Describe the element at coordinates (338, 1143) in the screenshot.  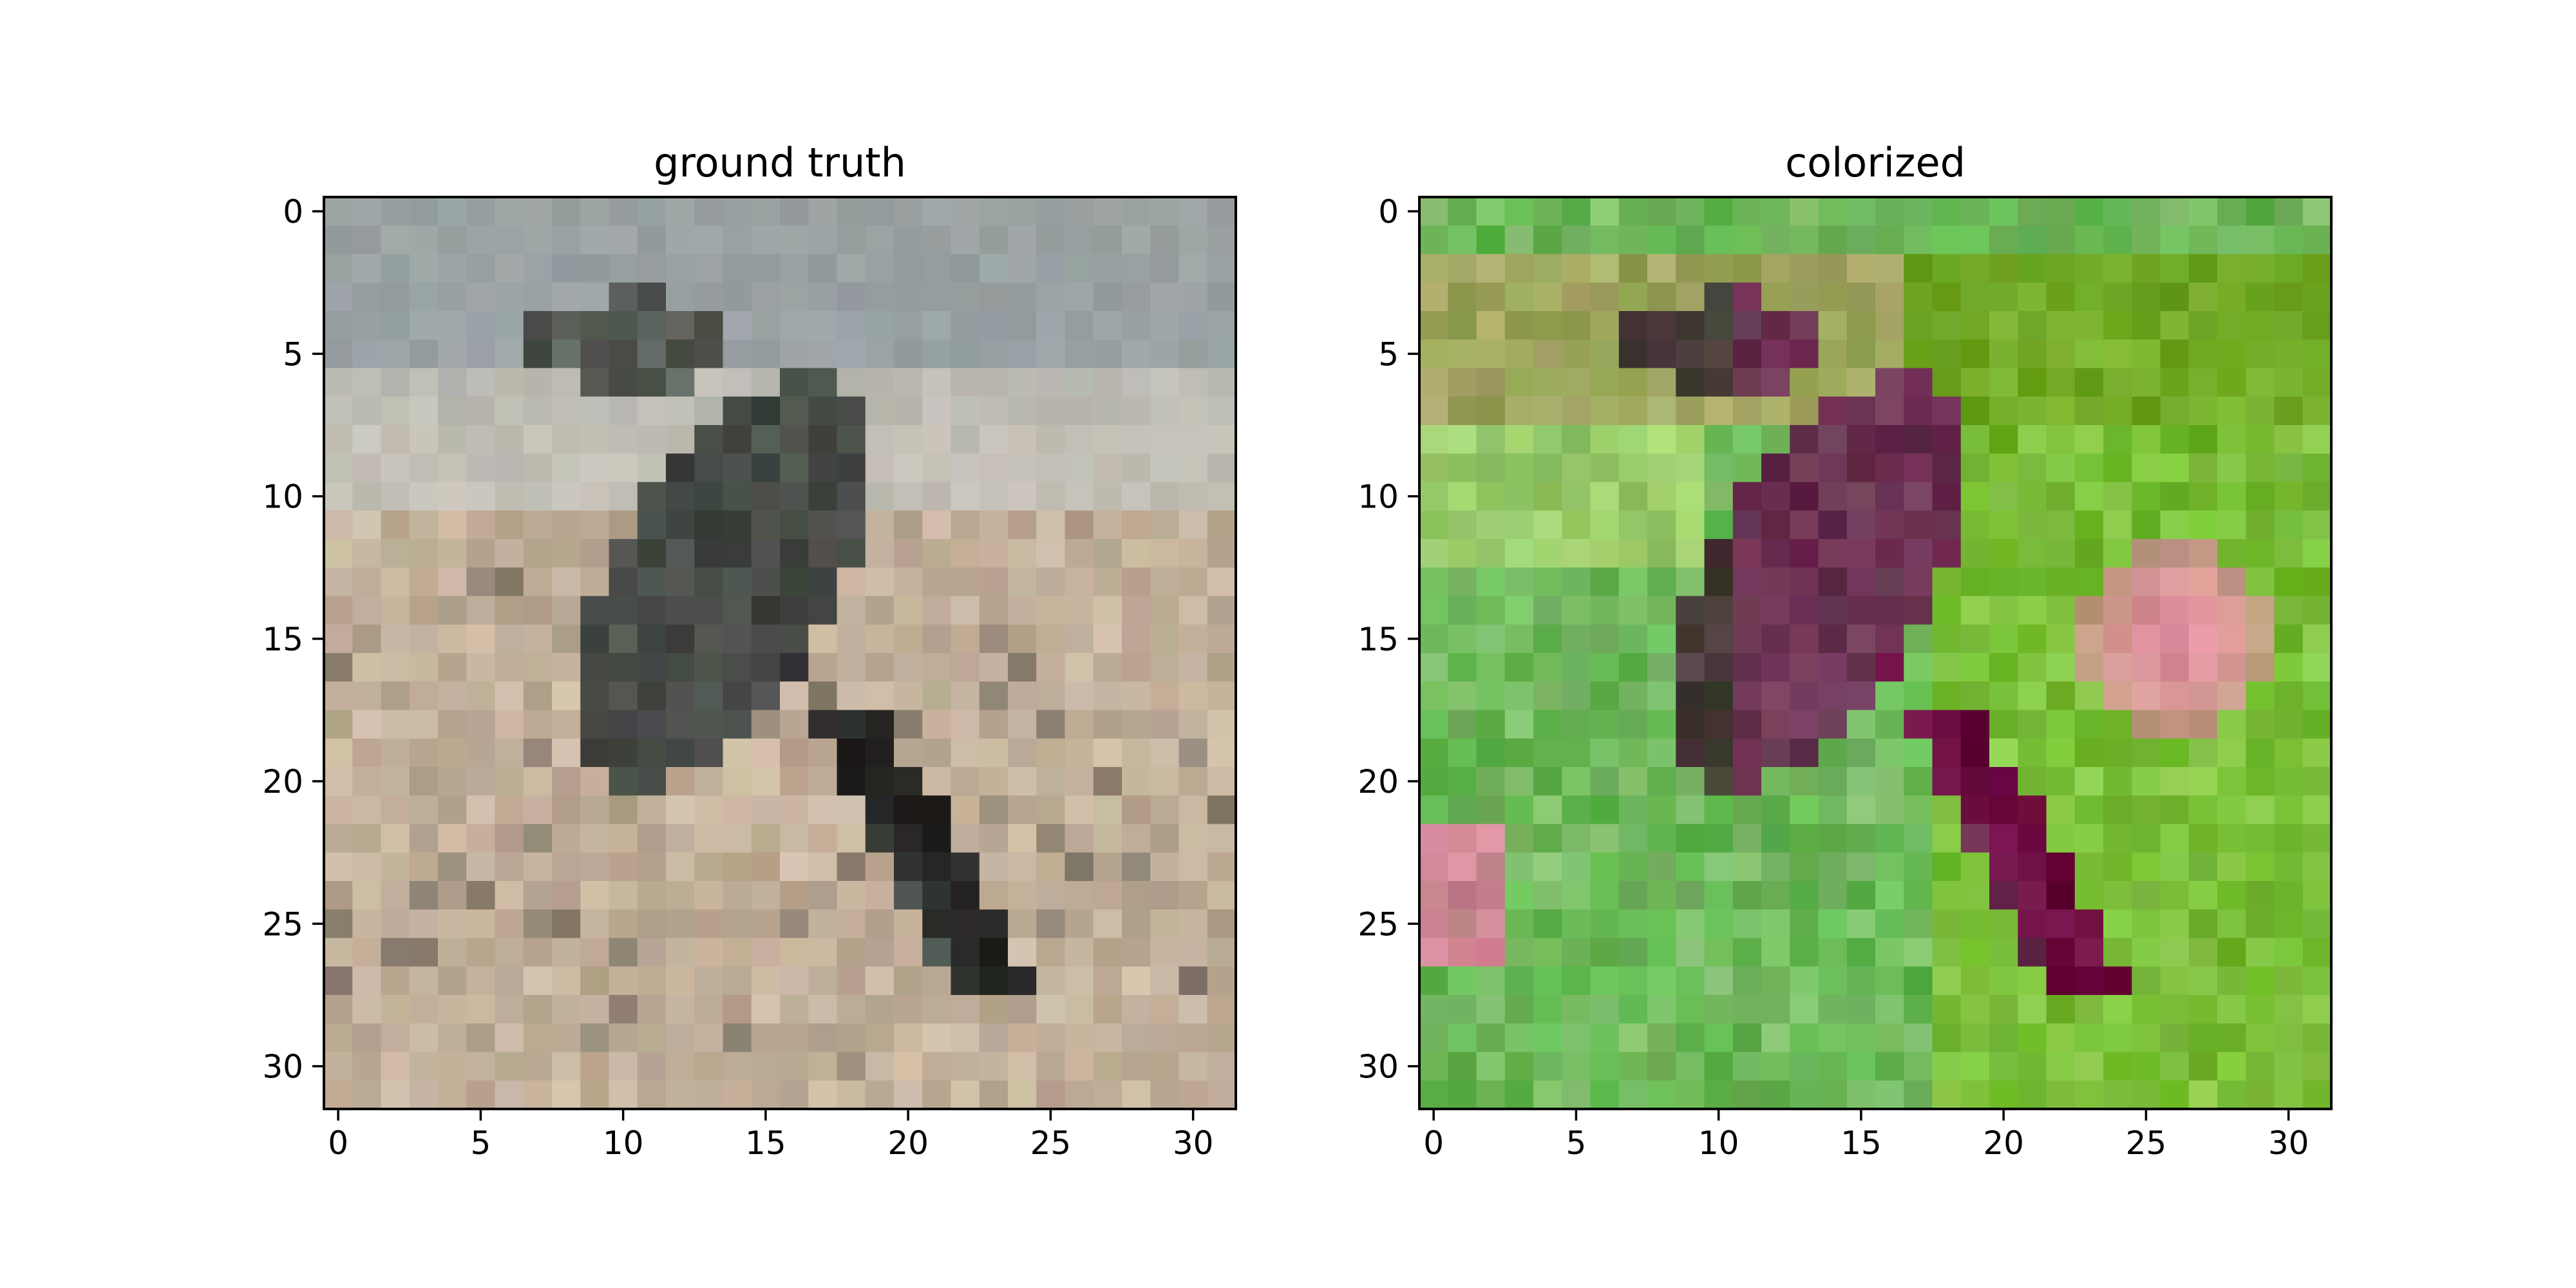
I see `x-tick-label: 0` at that location.